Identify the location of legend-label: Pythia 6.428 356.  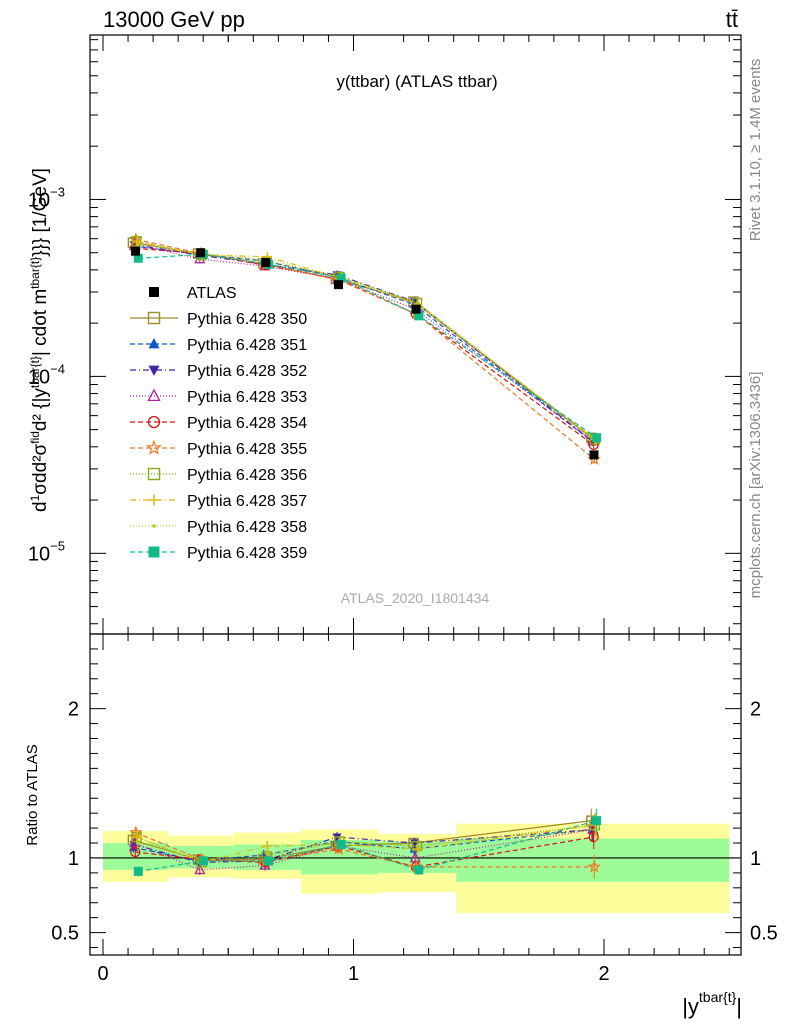
(247, 475).